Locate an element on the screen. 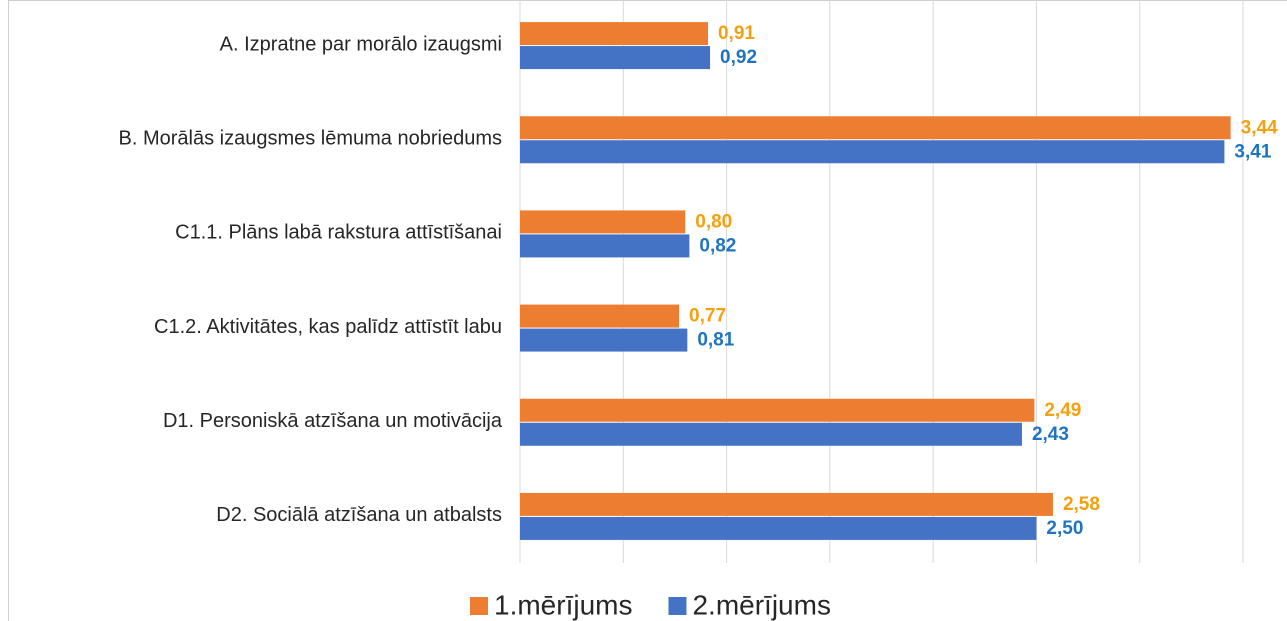 The image size is (1287, 621). value-label: 0,80 is located at coordinates (713, 221).